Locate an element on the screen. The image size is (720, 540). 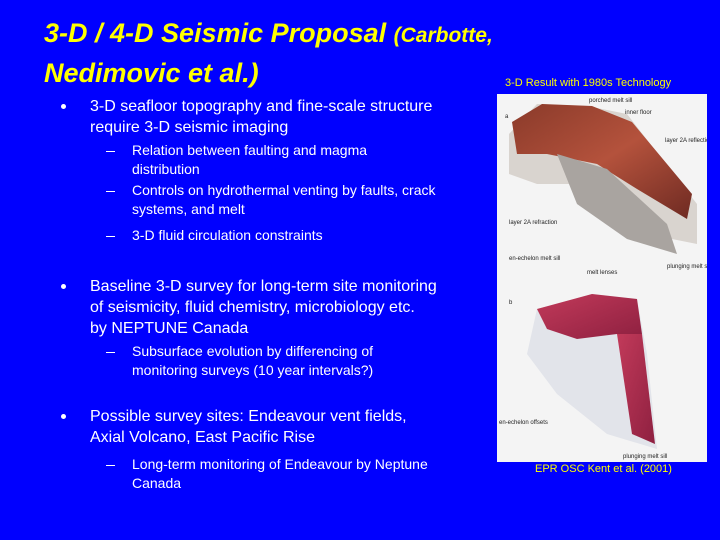
figure-label: melt lenses is located at coordinates (602, 273).